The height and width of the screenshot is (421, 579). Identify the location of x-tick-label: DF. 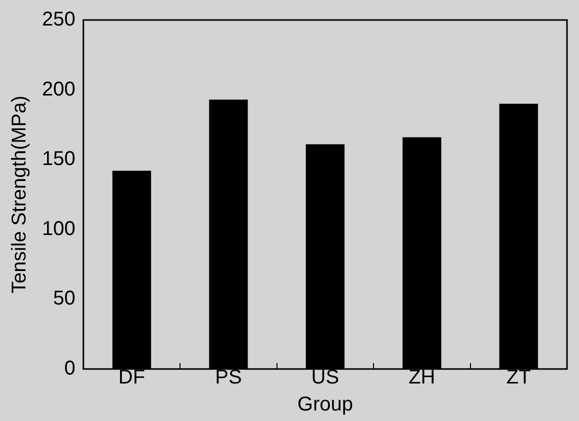
(132, 377).